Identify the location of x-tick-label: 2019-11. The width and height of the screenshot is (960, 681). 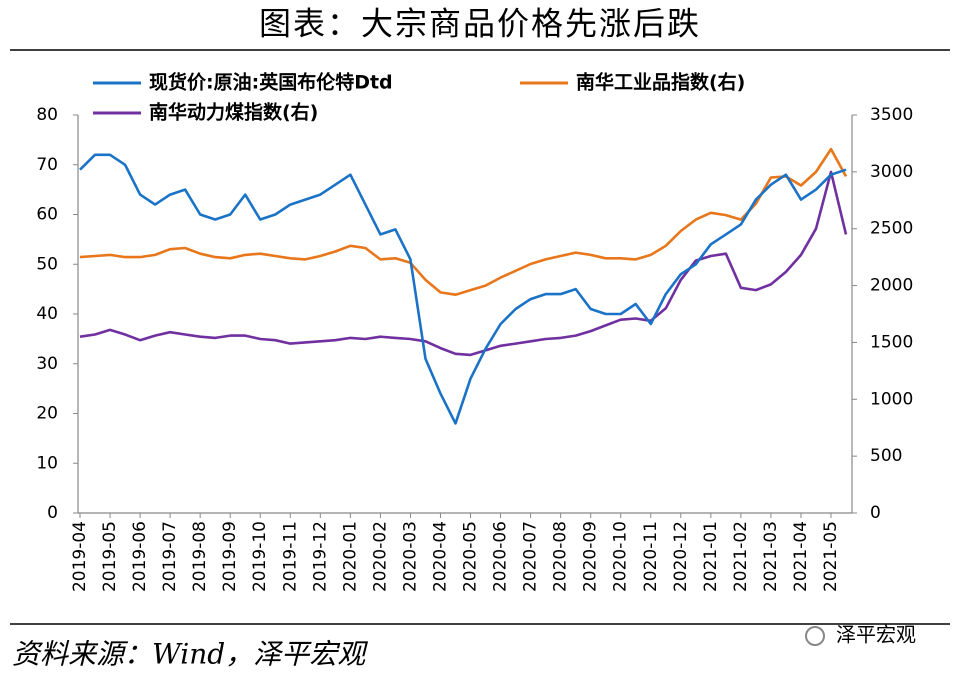
(290, 556).